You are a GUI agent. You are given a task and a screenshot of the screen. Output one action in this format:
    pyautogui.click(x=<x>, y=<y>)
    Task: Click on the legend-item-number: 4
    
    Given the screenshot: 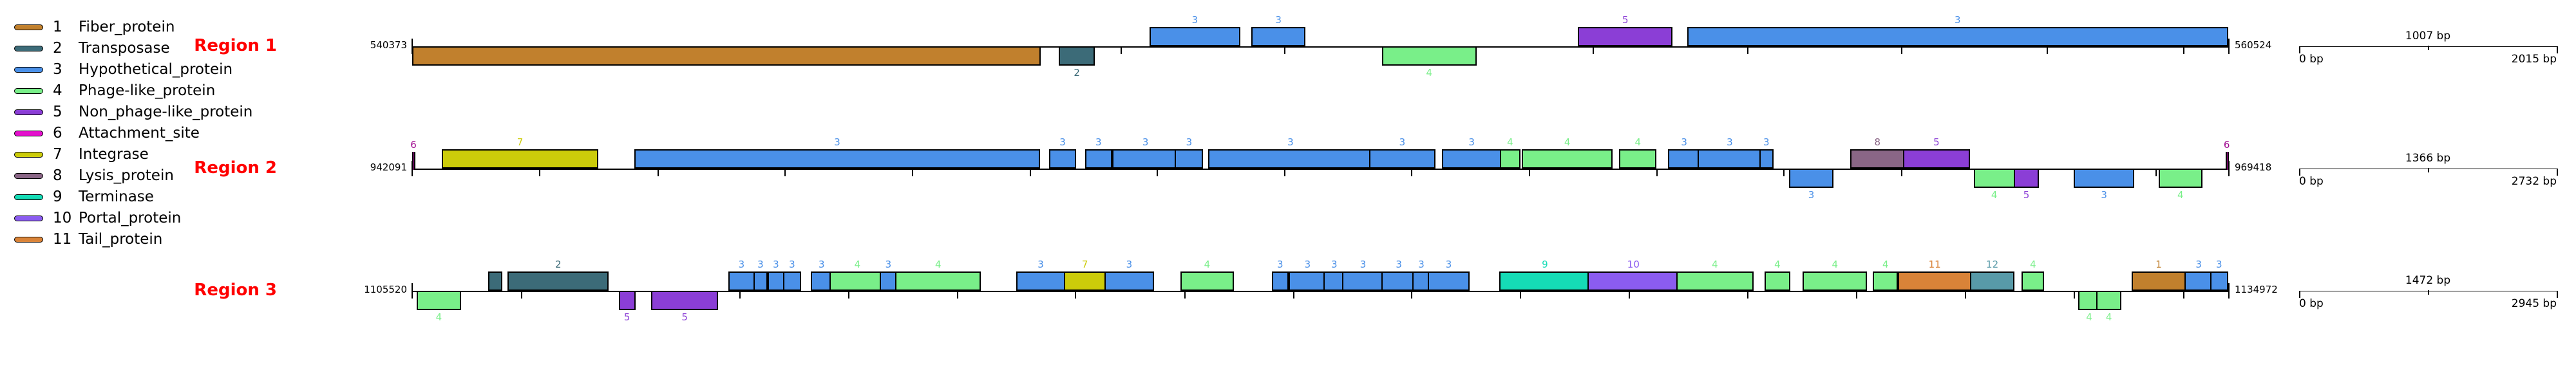 What is the action you would take?
    pyautogui.click(x=58, y=90)
    